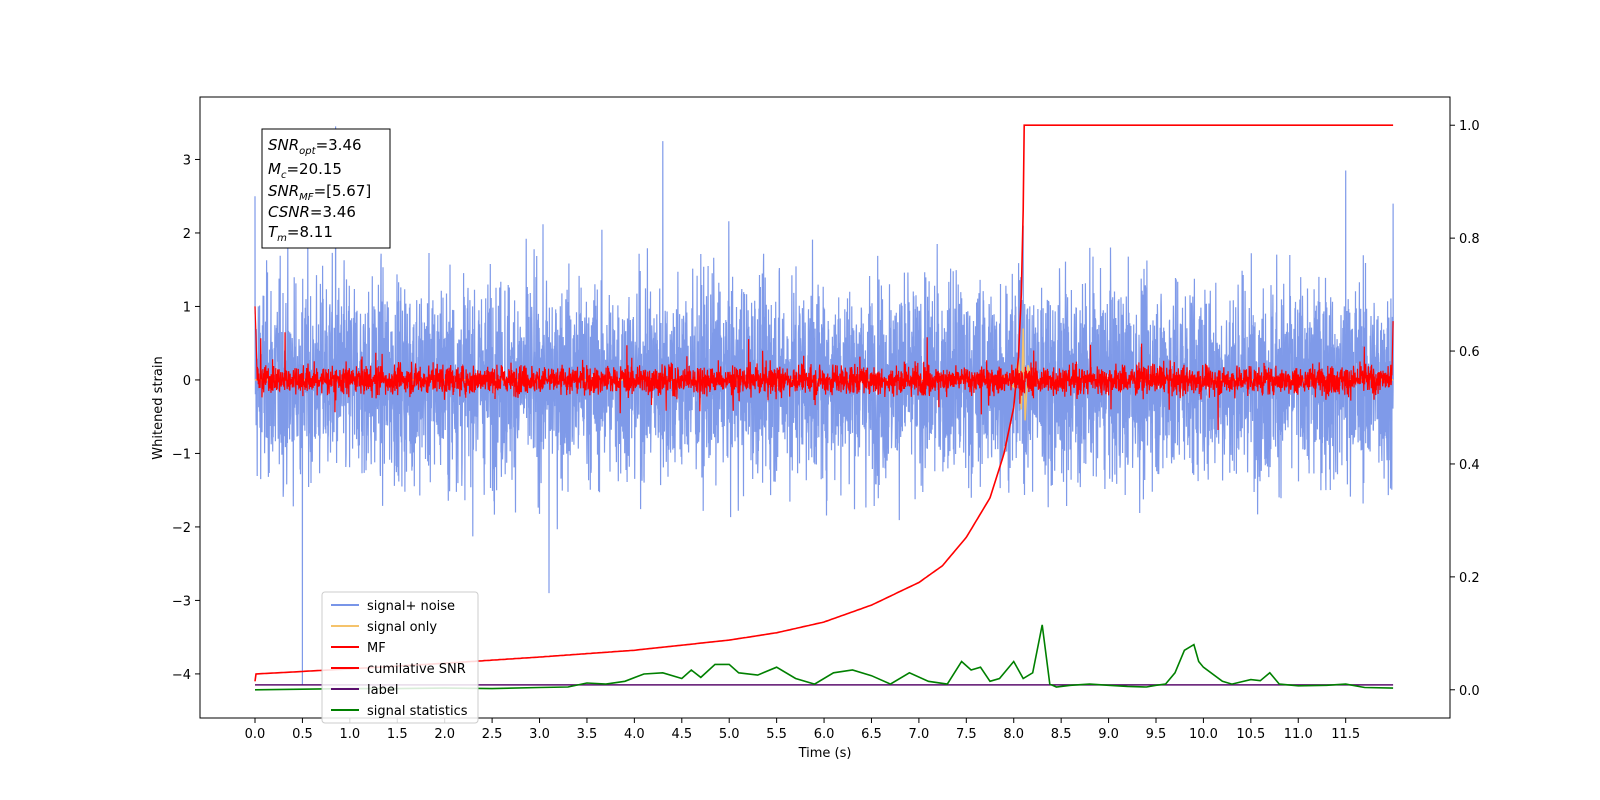 The width and height of the screenshot is (1600, 800). What do you see at coordinates (350, 734) in the screenshot?
I see `x-tick-label-2: 1.0` at bounding box center [350, 734].